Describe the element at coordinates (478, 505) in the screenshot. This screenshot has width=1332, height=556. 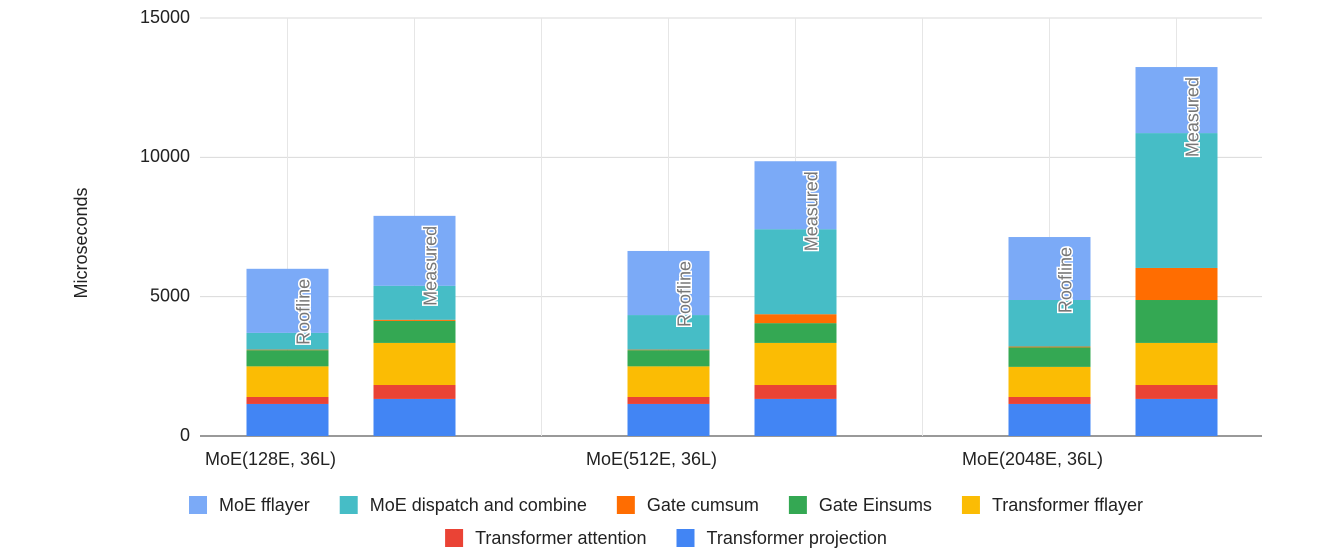
I see `legend-label: MoE dispatch and combine` at that location.